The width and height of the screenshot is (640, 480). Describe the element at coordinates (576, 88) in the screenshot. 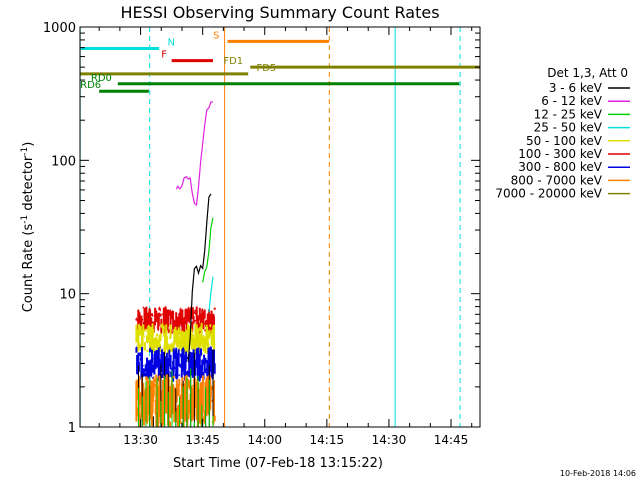

I see `legend-entry-label: 3 - 6 keV` at that location.